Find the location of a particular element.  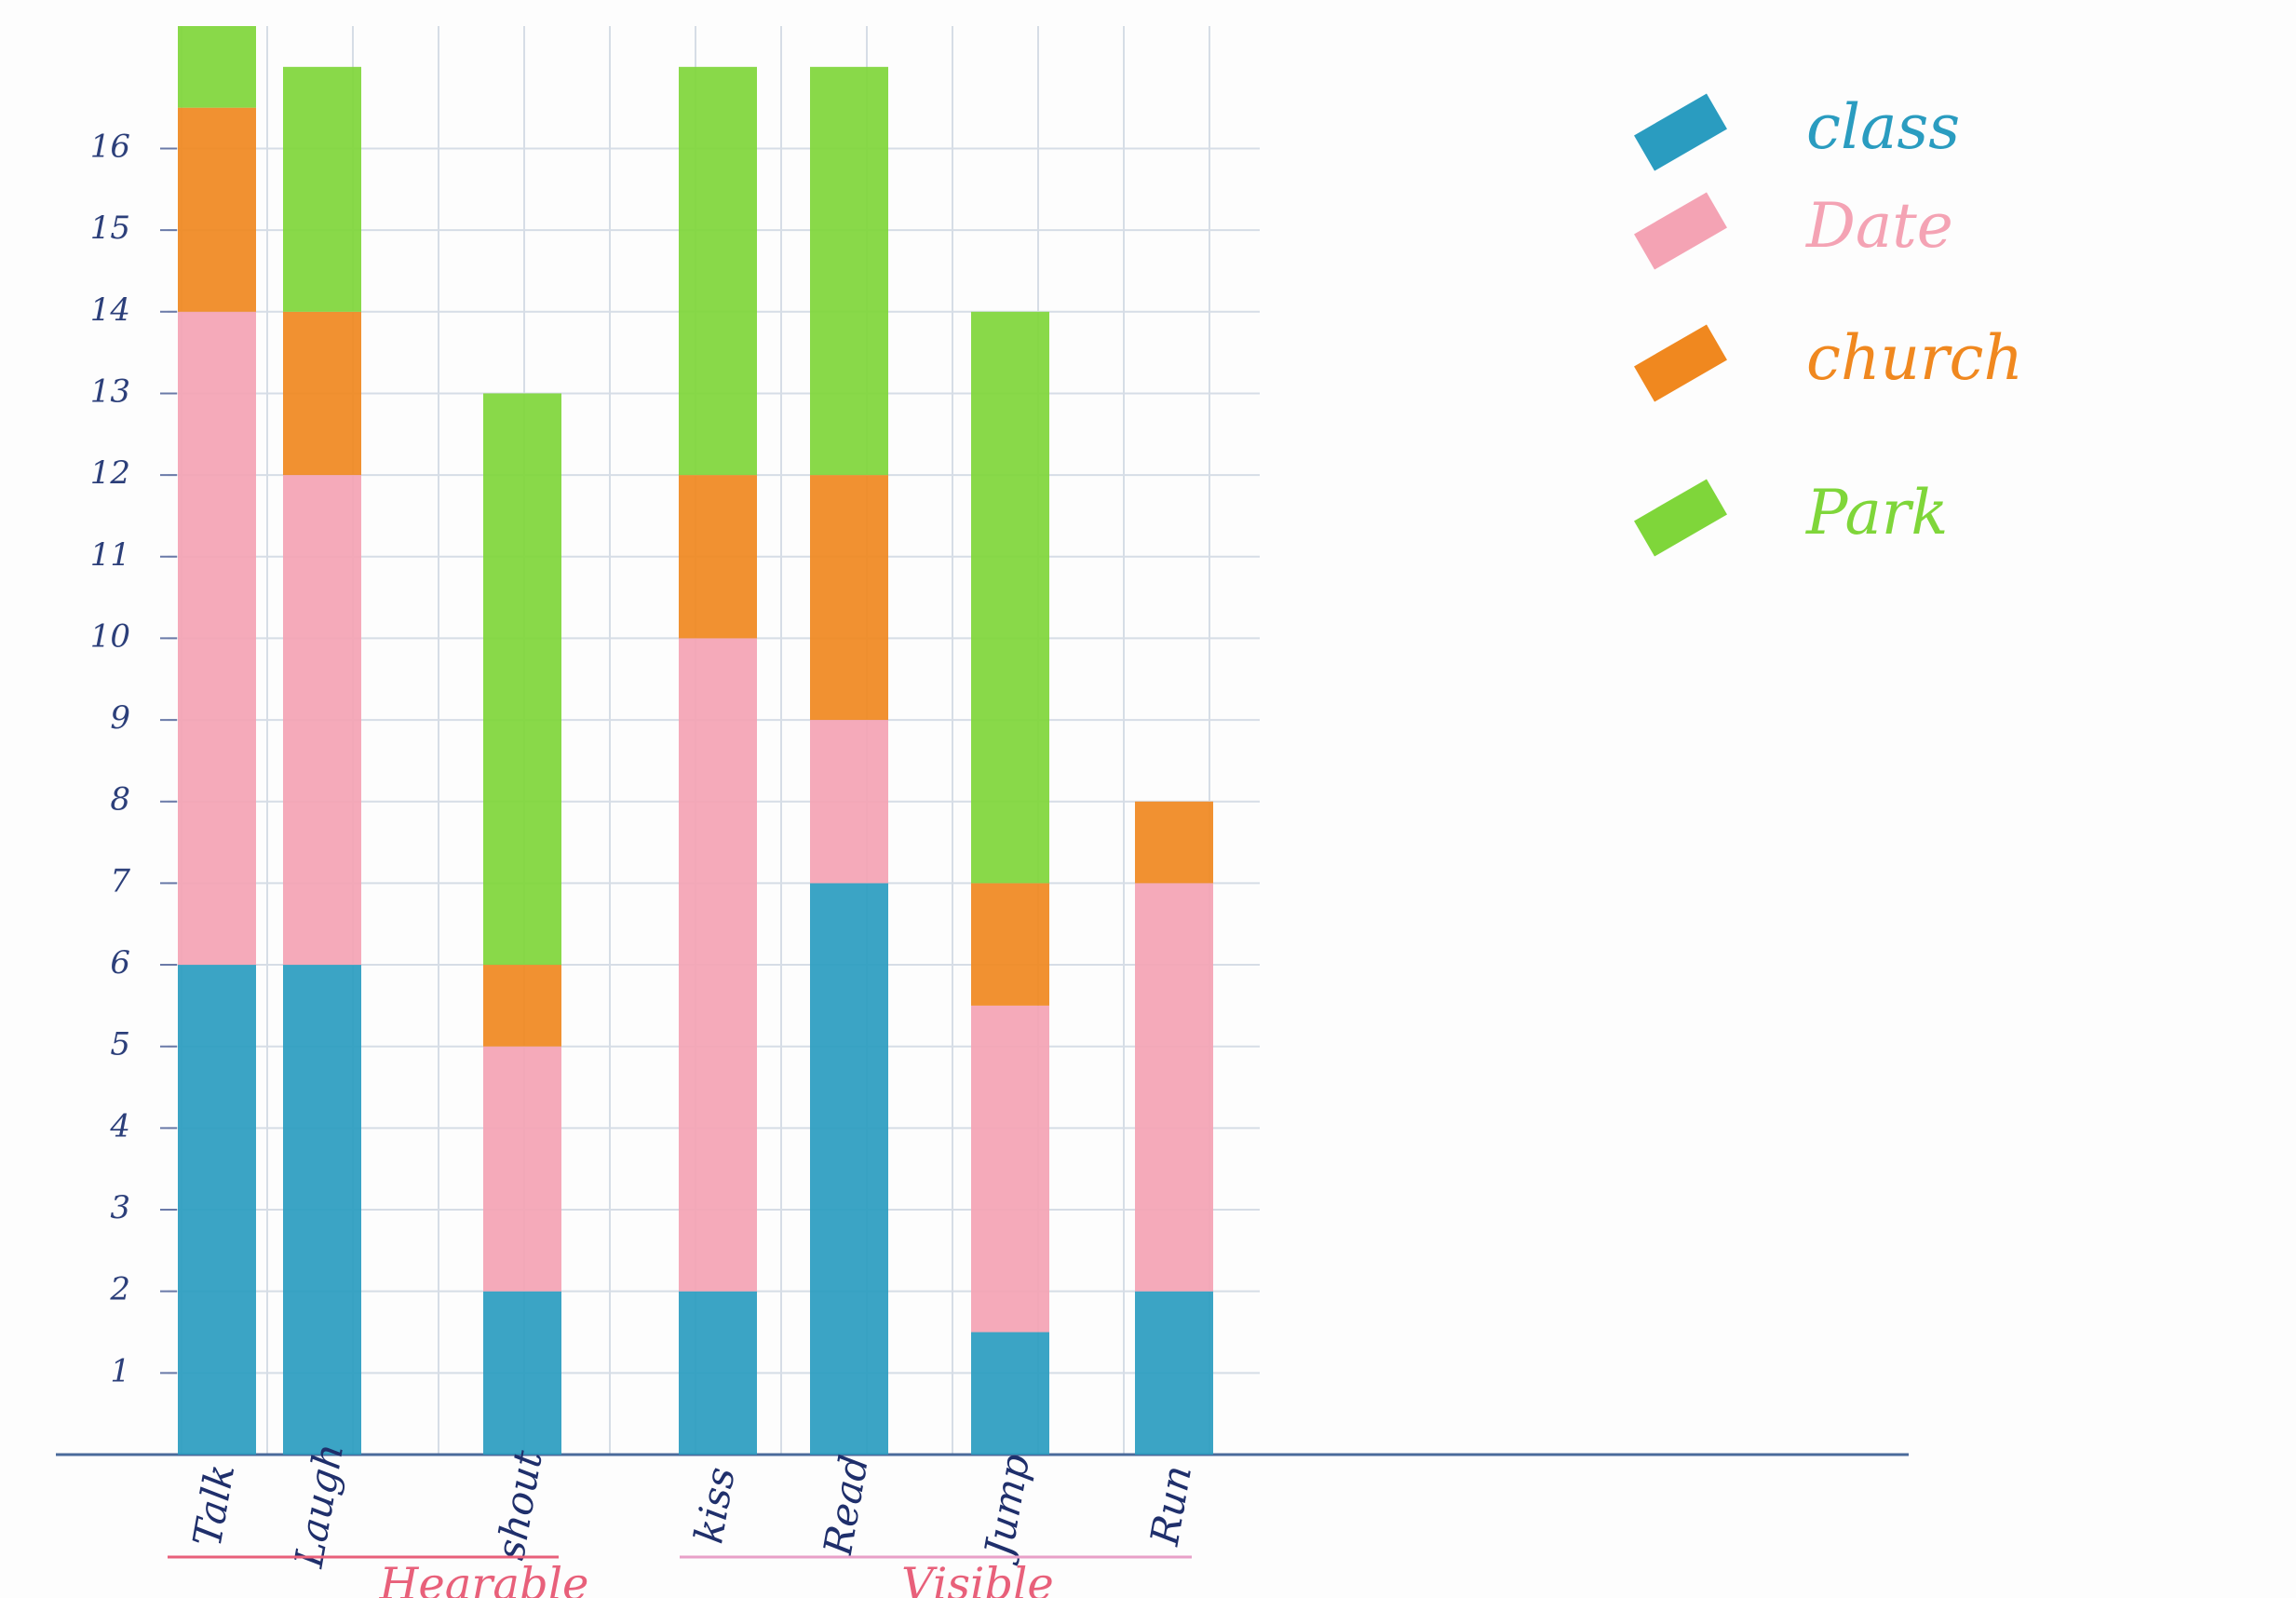

y-tick-label: 11 is located at coordinates (110, 555).